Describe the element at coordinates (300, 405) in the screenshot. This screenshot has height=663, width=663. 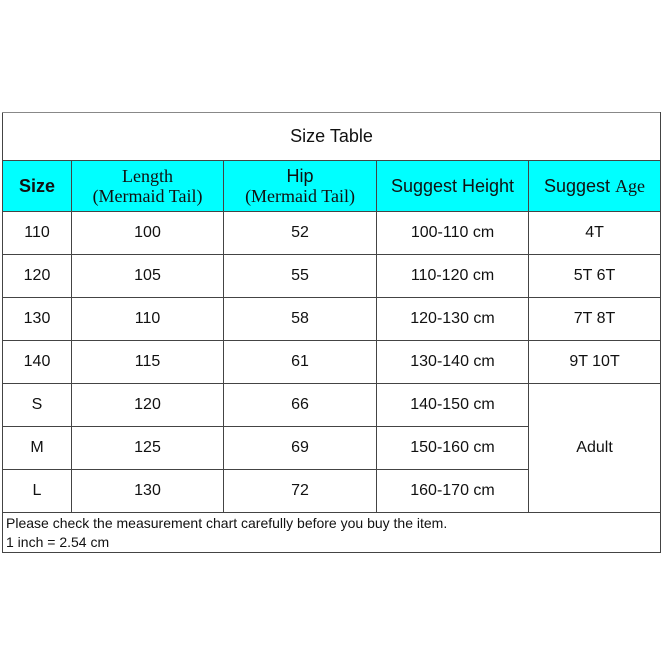
I see `cell-hip: 66` at that location.